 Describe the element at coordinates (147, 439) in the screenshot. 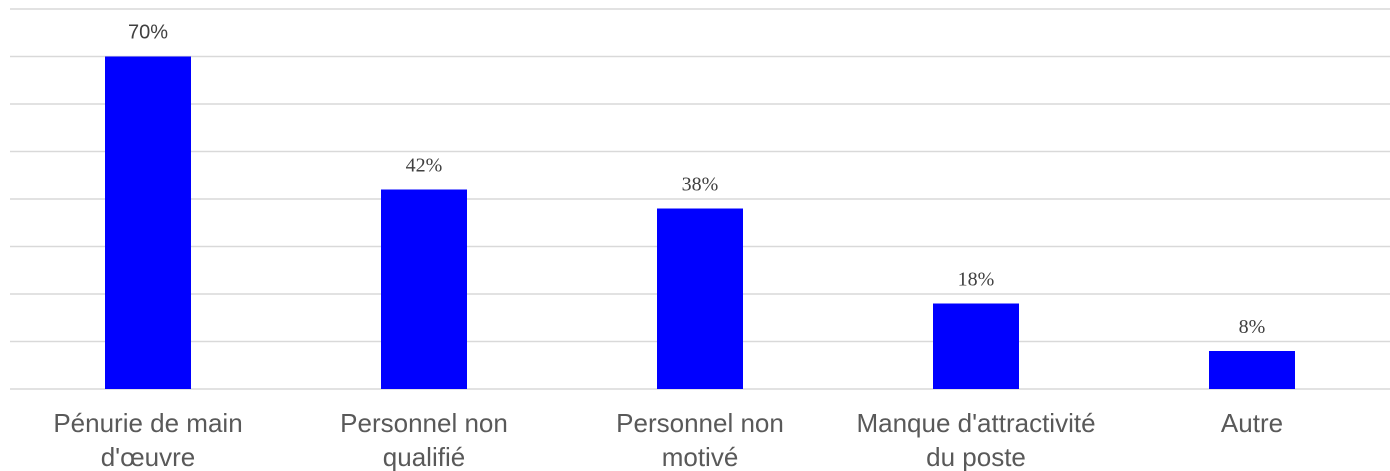

I see `category-label: Pénurie de main d'œuvre` at that location.